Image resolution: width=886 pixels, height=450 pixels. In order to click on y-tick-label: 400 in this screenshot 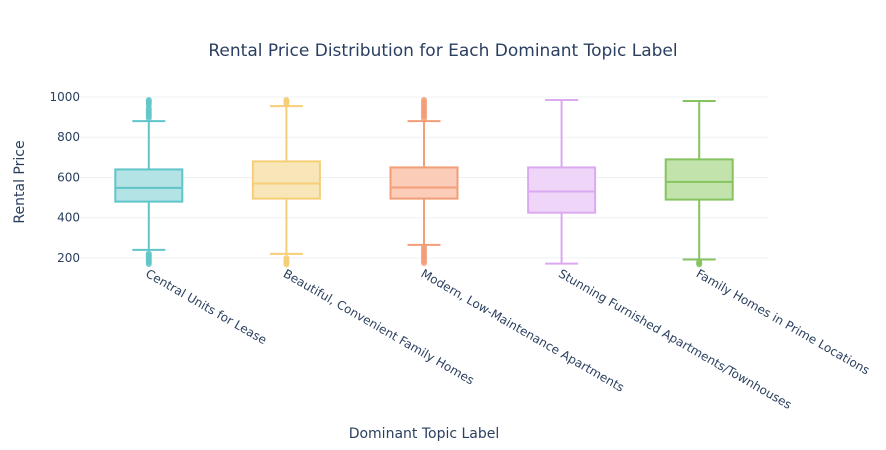, I will do `click(68, 218)`.